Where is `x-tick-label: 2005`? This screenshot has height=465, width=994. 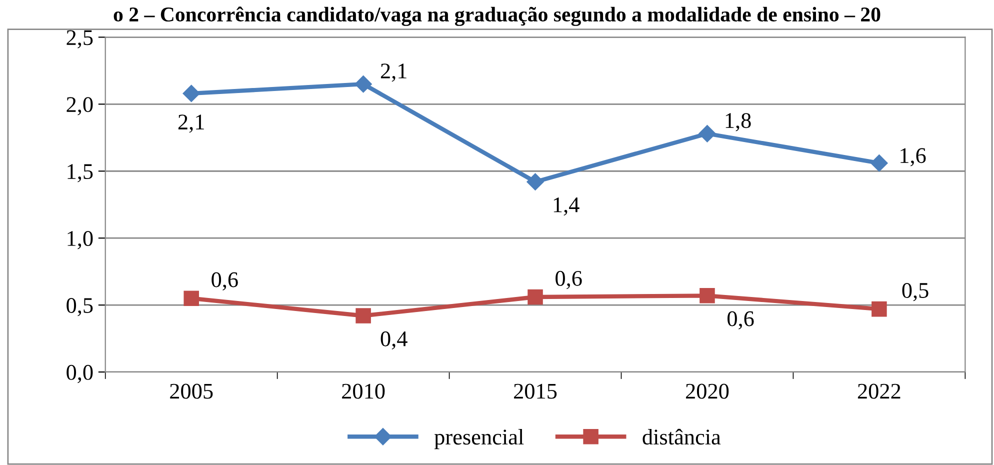 x-tick-label: 2005 is located at coordinates (191, 391).